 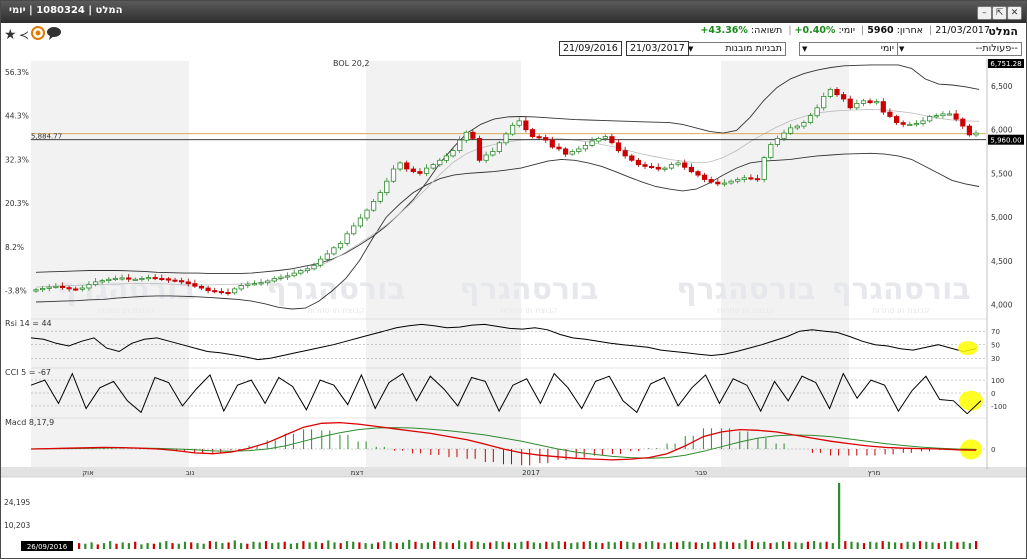 What do you see at coordinates (88, 473) in the screenshot?
I see `x-tick-label: אוק` at bounding box center [88, 473].